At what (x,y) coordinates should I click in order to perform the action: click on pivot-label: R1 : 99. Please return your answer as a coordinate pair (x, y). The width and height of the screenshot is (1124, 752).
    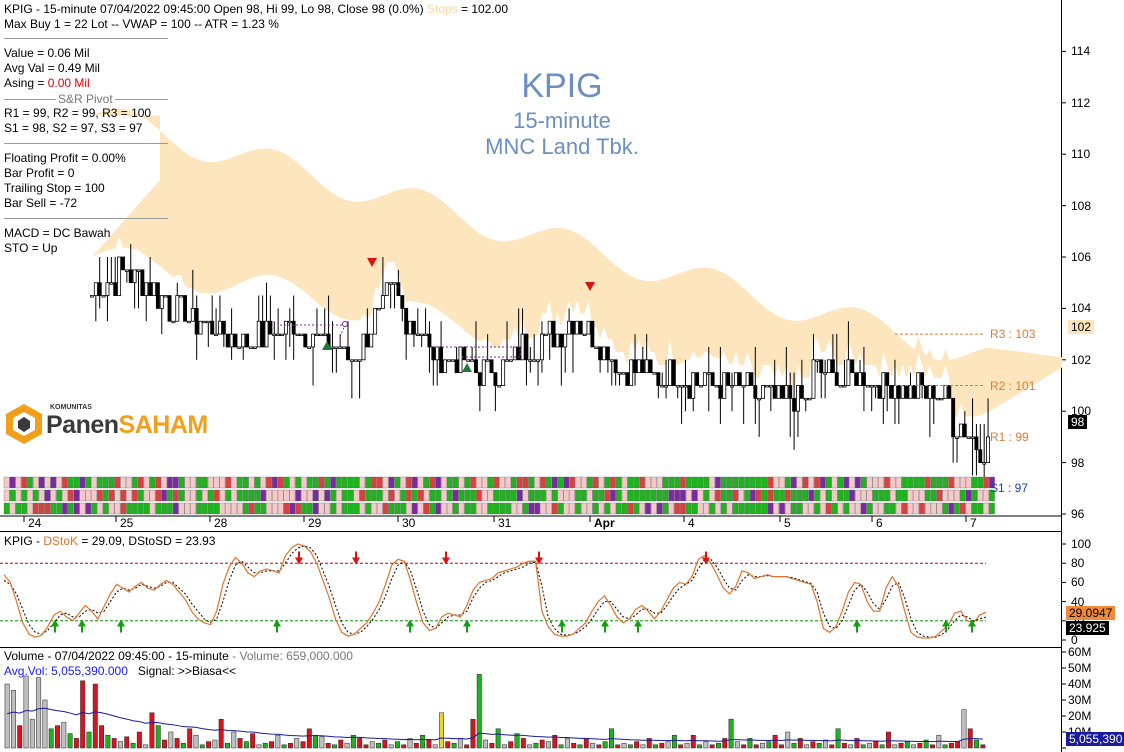
    Looking at the image, I should click on (1009, 436).